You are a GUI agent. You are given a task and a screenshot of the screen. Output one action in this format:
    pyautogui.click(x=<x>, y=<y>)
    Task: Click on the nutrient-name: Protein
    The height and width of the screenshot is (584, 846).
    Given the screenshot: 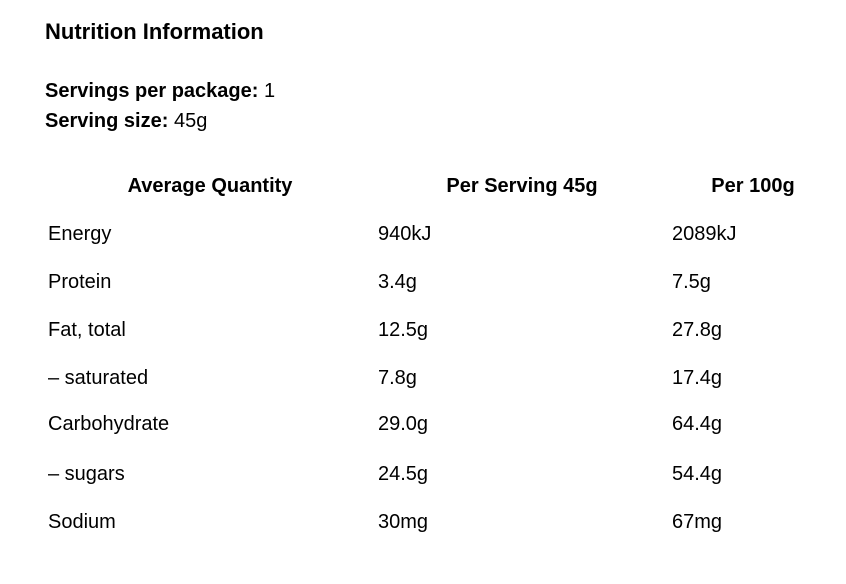 What is the action you would take?
    pyautogui.click(x=80, y=282)
    